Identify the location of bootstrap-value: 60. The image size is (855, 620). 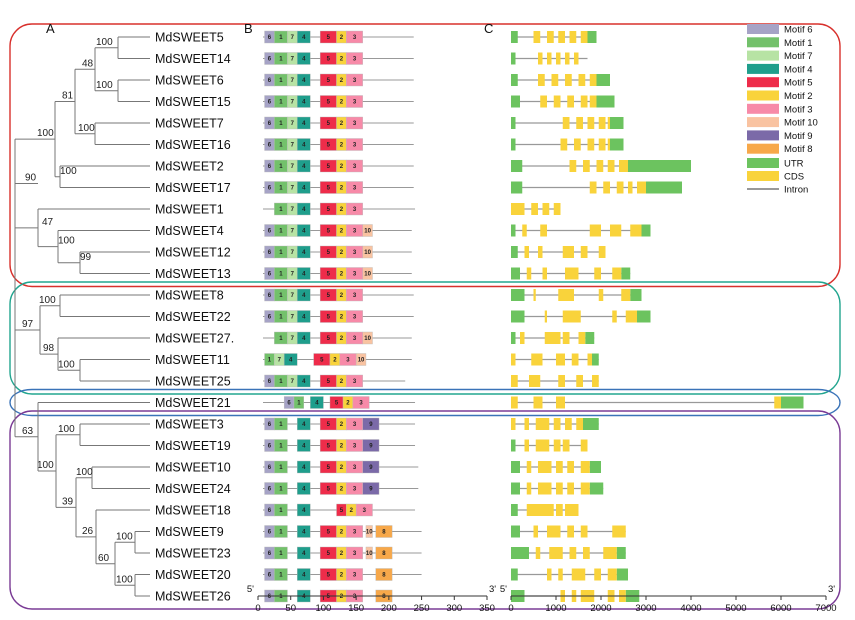
(104, 558).